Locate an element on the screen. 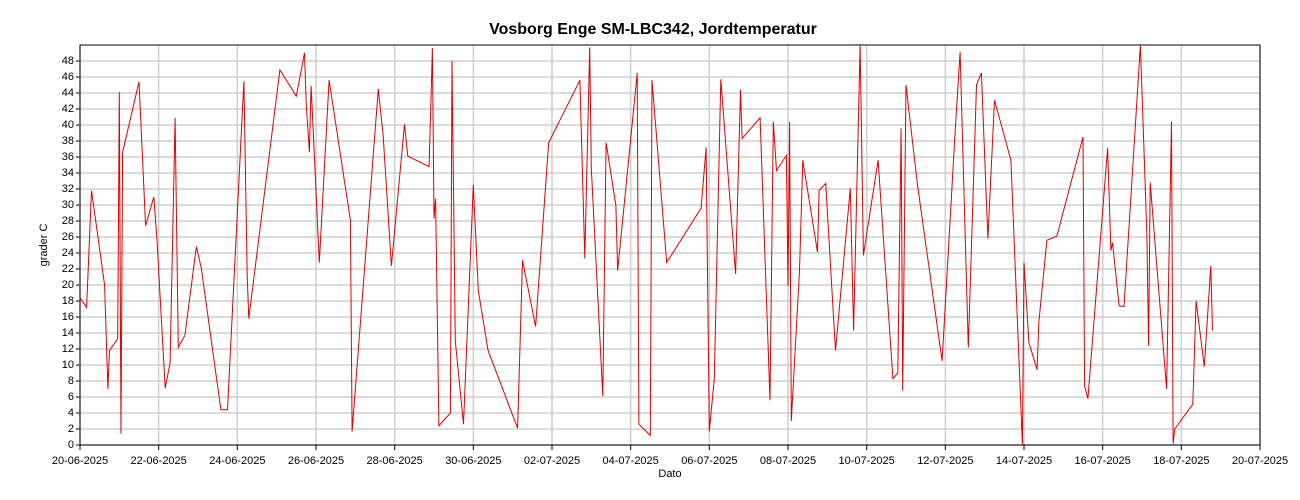 The width and height of the screenshot is (1300, 500). x-tick-label: 18-07-2025 is located at coordinates (1181, 461).